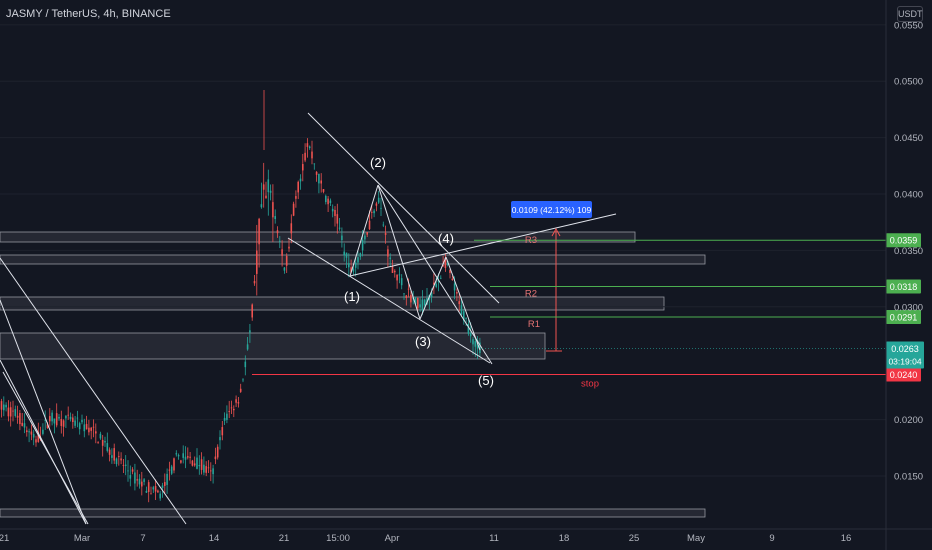 This screenshot has width=932, height=550. Describe the element at coordinates (352, 296) in the screenshot. I see `wave-label: (1)` at that location.